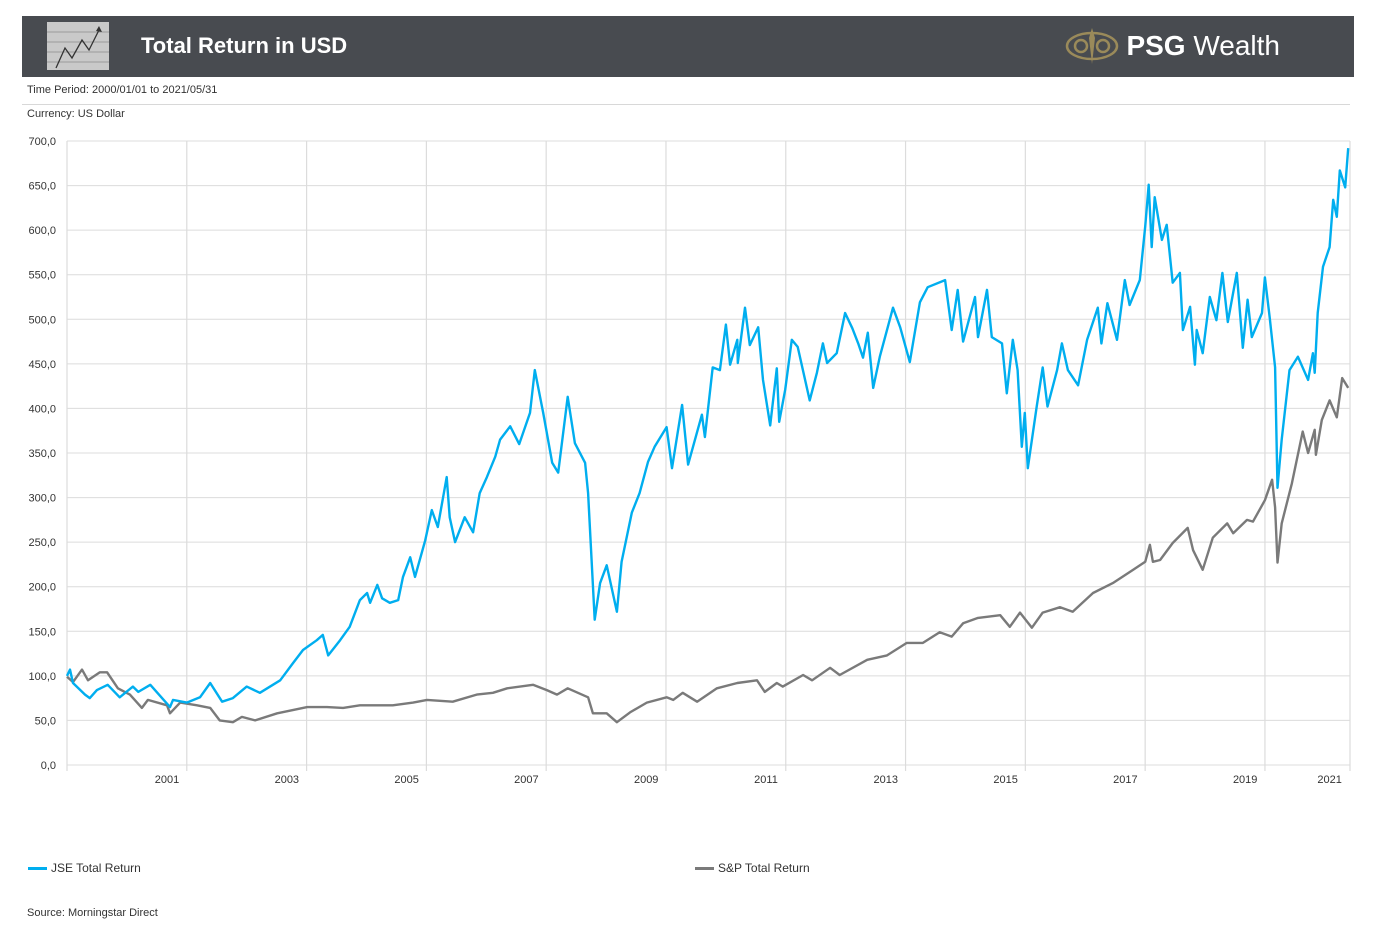  What do you see at coordinates (646, 780) in the screenshot?
I see `x-tick-label: 2009` at bounding box center [646, 780].